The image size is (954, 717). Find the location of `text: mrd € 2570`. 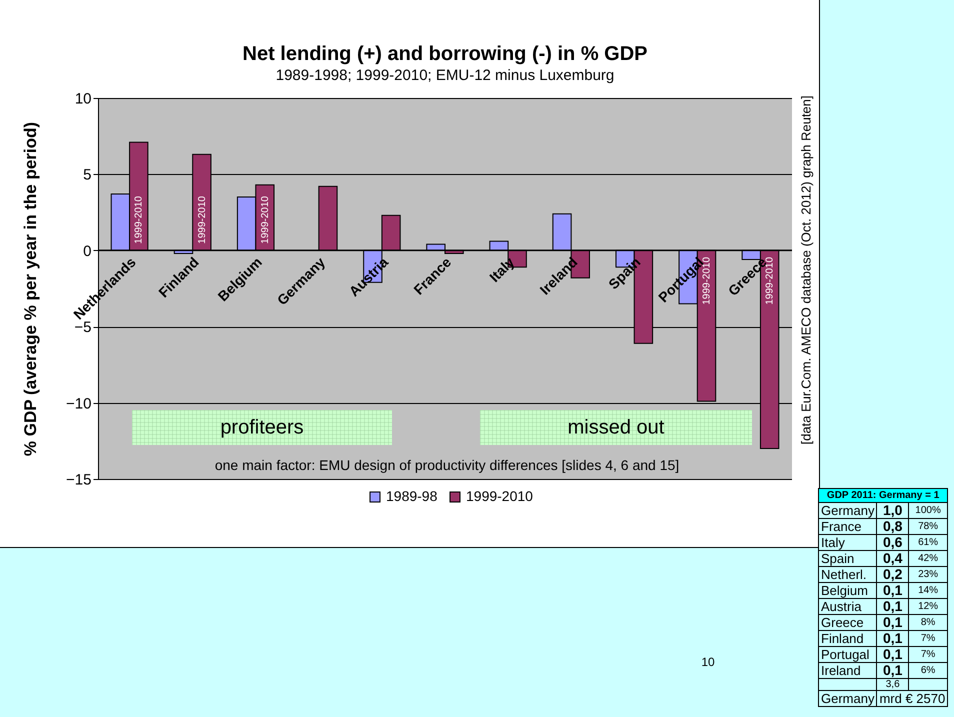

text: mrd € 2570 is located at coordinates (912, 698).